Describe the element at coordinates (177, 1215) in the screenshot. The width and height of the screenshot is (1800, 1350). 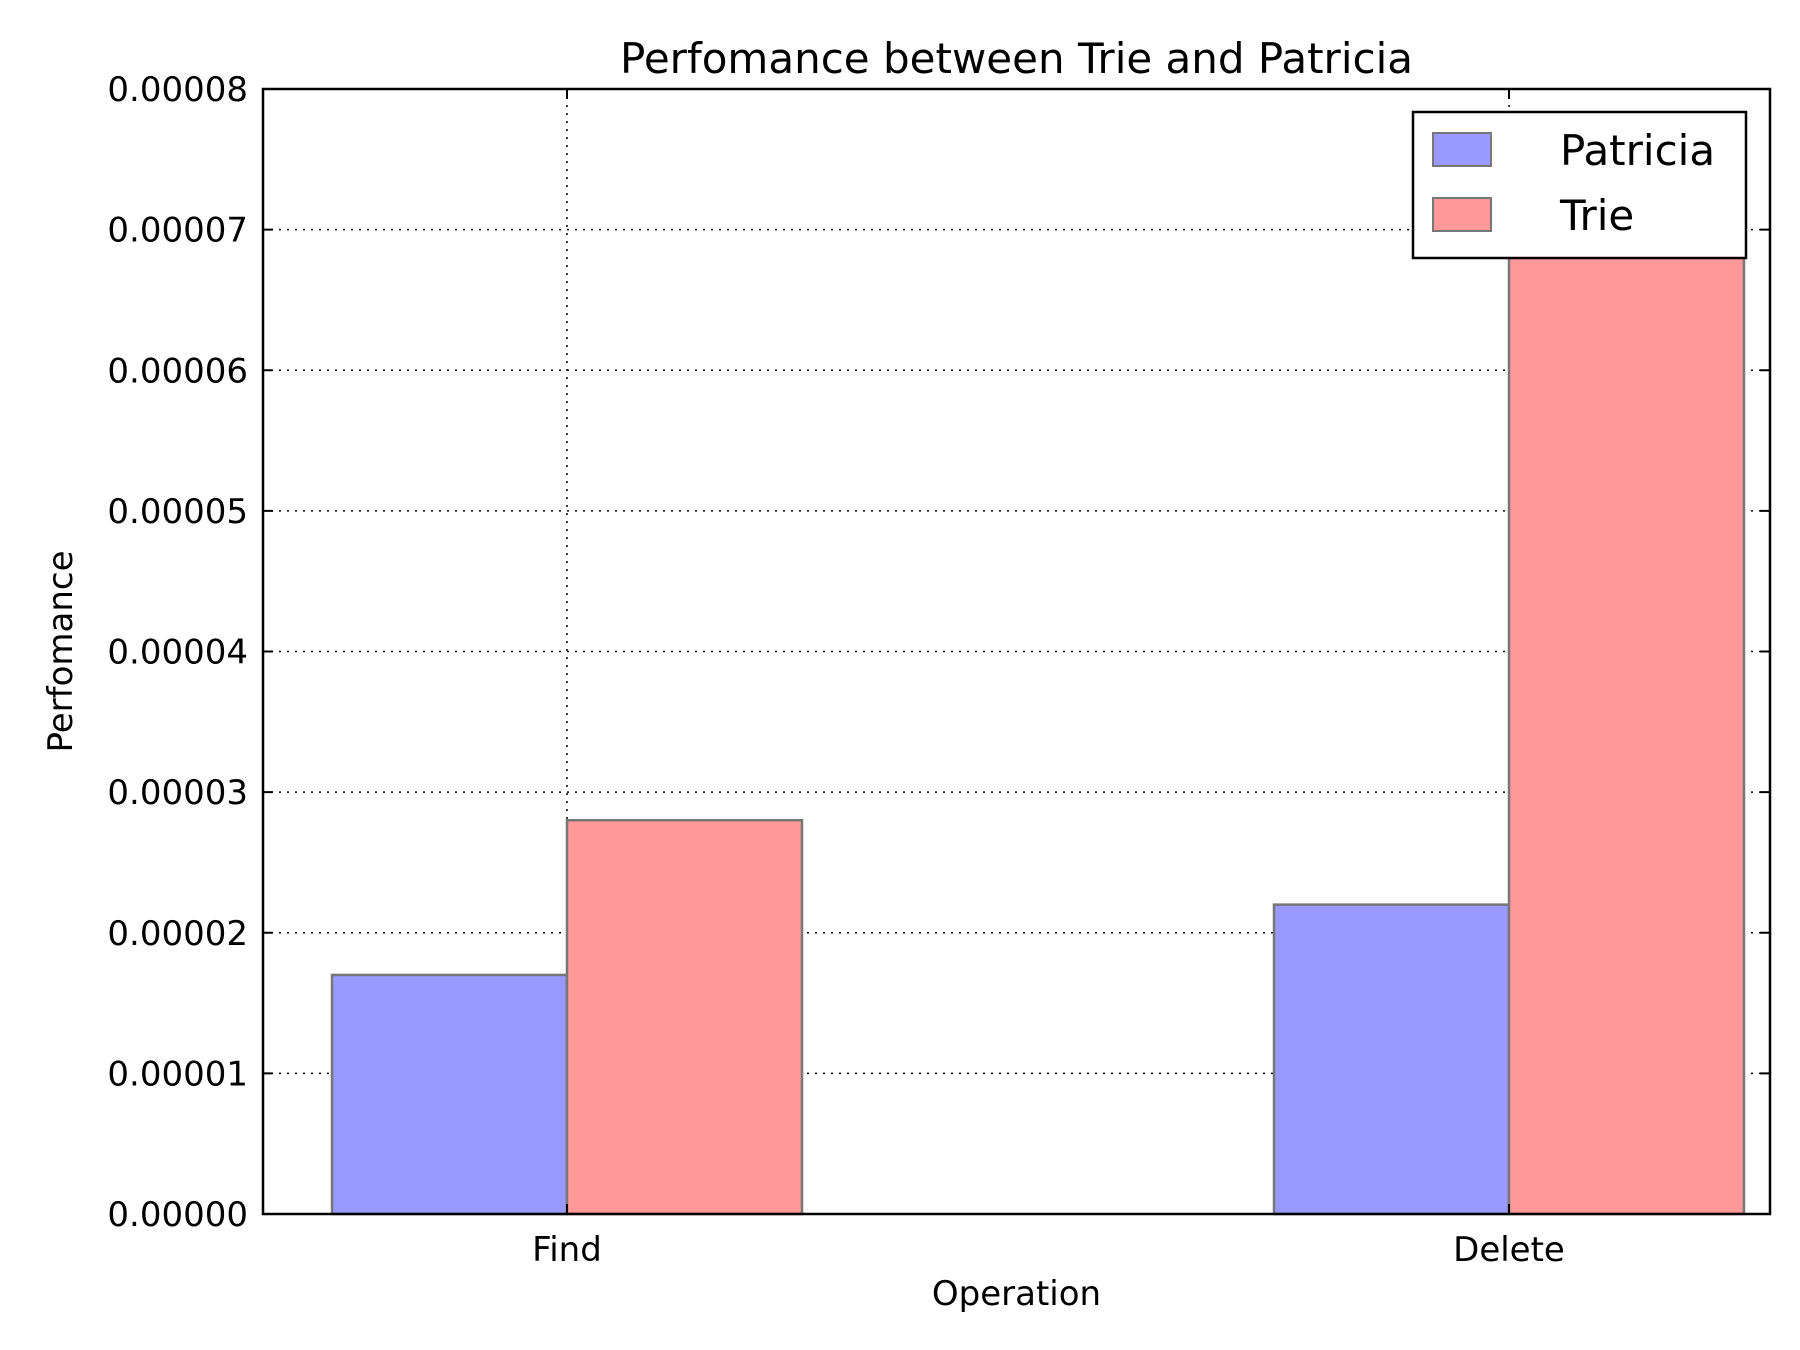
I see `y-tick-label: 0.00000` at that location.